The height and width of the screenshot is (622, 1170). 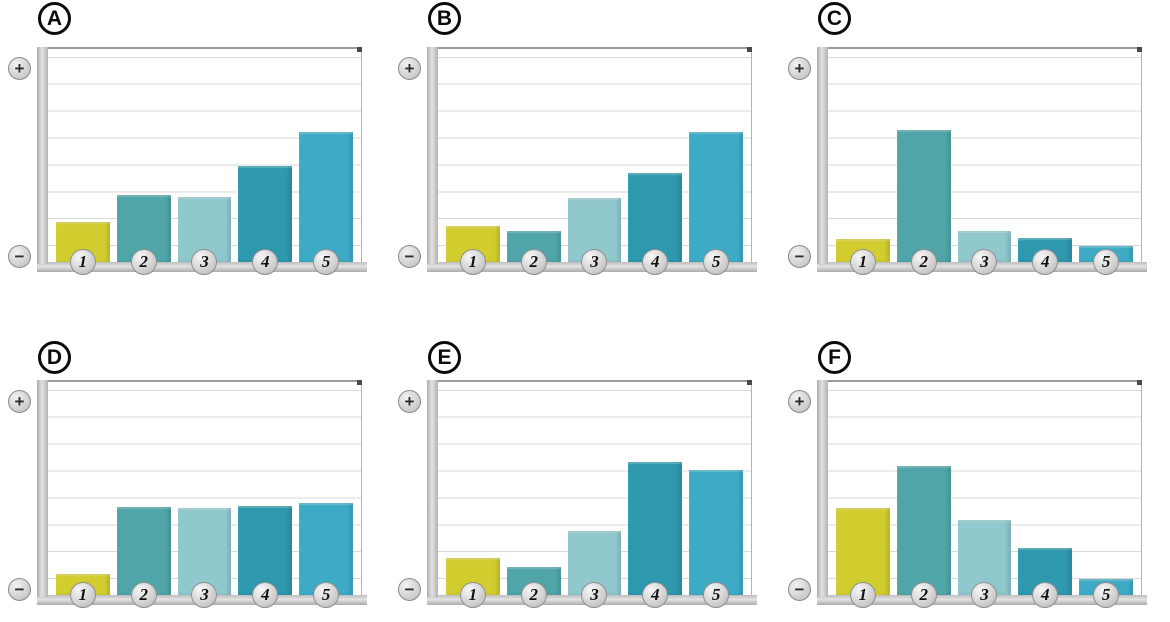 I want to click on panel-a-label: A, so click(x=54, y=18).